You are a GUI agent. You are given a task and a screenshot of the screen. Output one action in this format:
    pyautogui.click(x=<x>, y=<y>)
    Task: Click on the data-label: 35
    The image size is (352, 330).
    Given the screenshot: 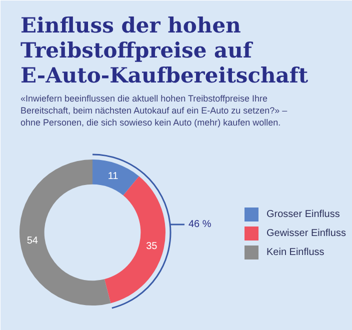 What is the action you would take?
    pyautogui.click(x=152, y=246)
    